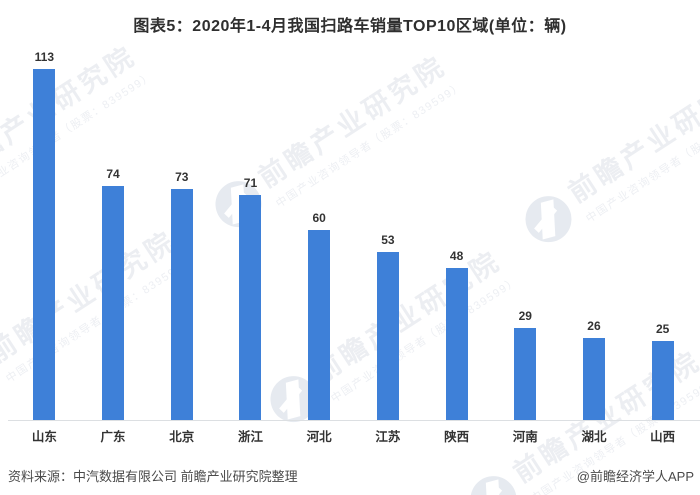 The image size is (700, 495). What do you see at coordinates (354, 420) in the screenshot?
I see `x-axis-line` at bounding box center [354, 420].